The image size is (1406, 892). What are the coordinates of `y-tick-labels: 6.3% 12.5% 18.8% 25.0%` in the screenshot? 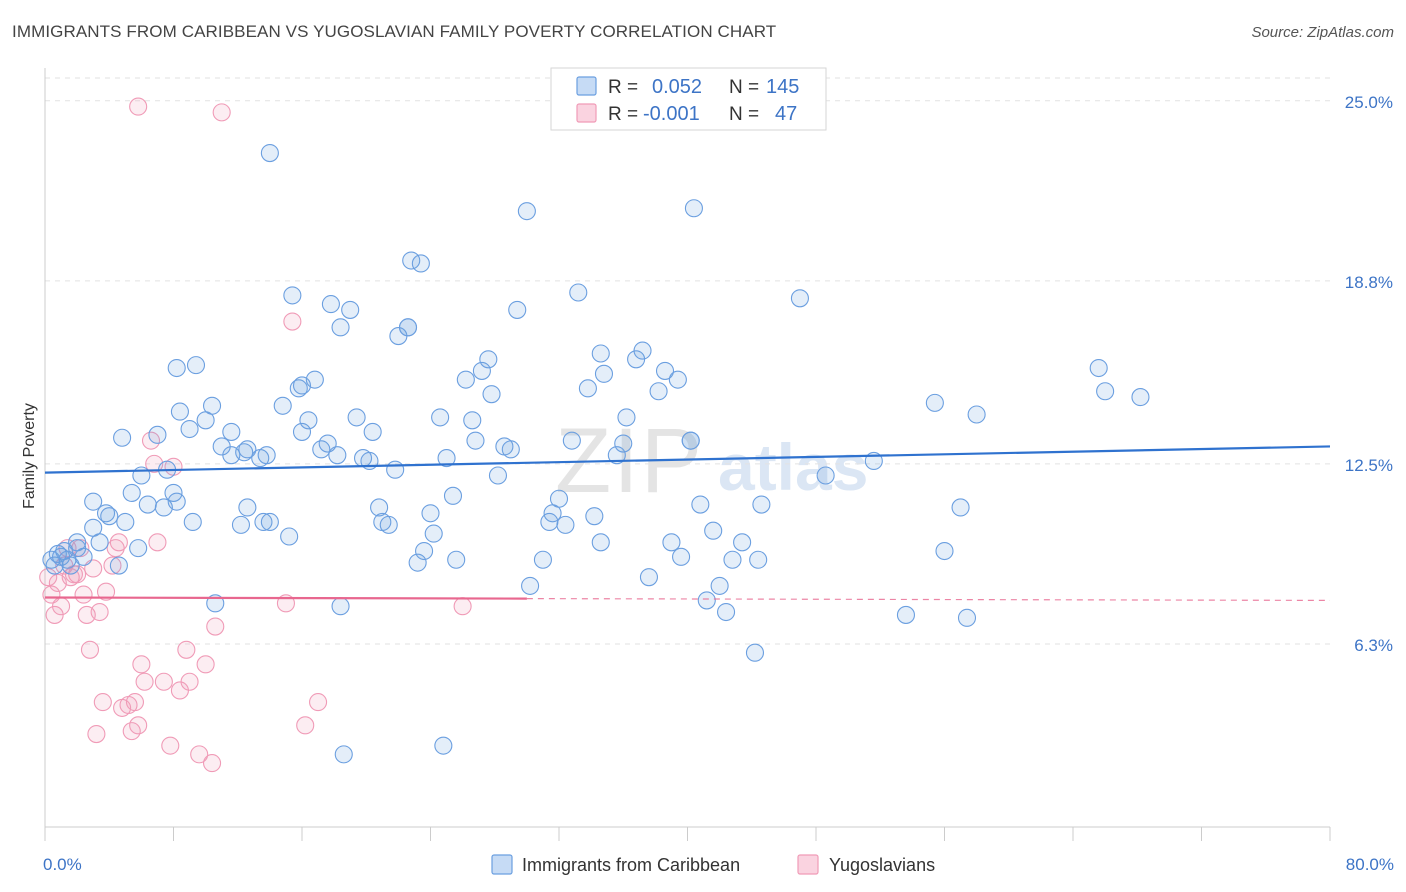 It's located at (1369, 374).